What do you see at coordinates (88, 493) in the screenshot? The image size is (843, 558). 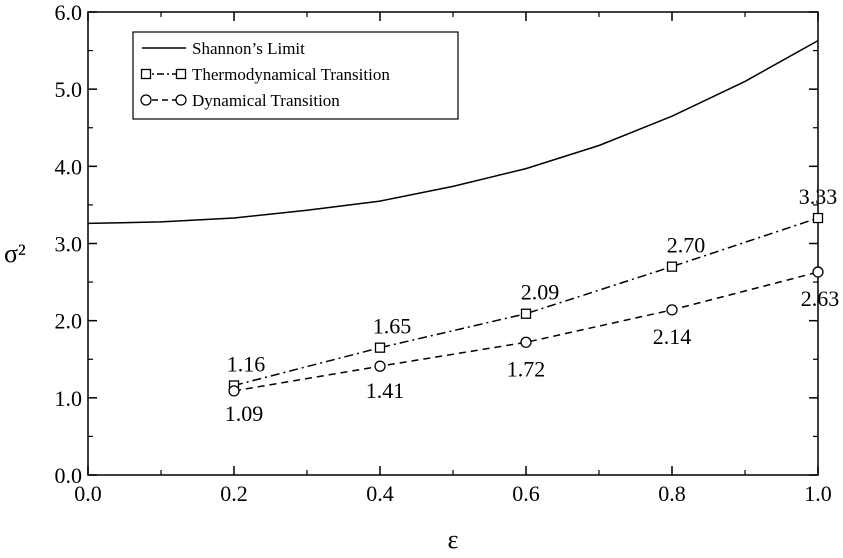 I see `x-tick-label: 0.0` at bounding box center [88, 493].